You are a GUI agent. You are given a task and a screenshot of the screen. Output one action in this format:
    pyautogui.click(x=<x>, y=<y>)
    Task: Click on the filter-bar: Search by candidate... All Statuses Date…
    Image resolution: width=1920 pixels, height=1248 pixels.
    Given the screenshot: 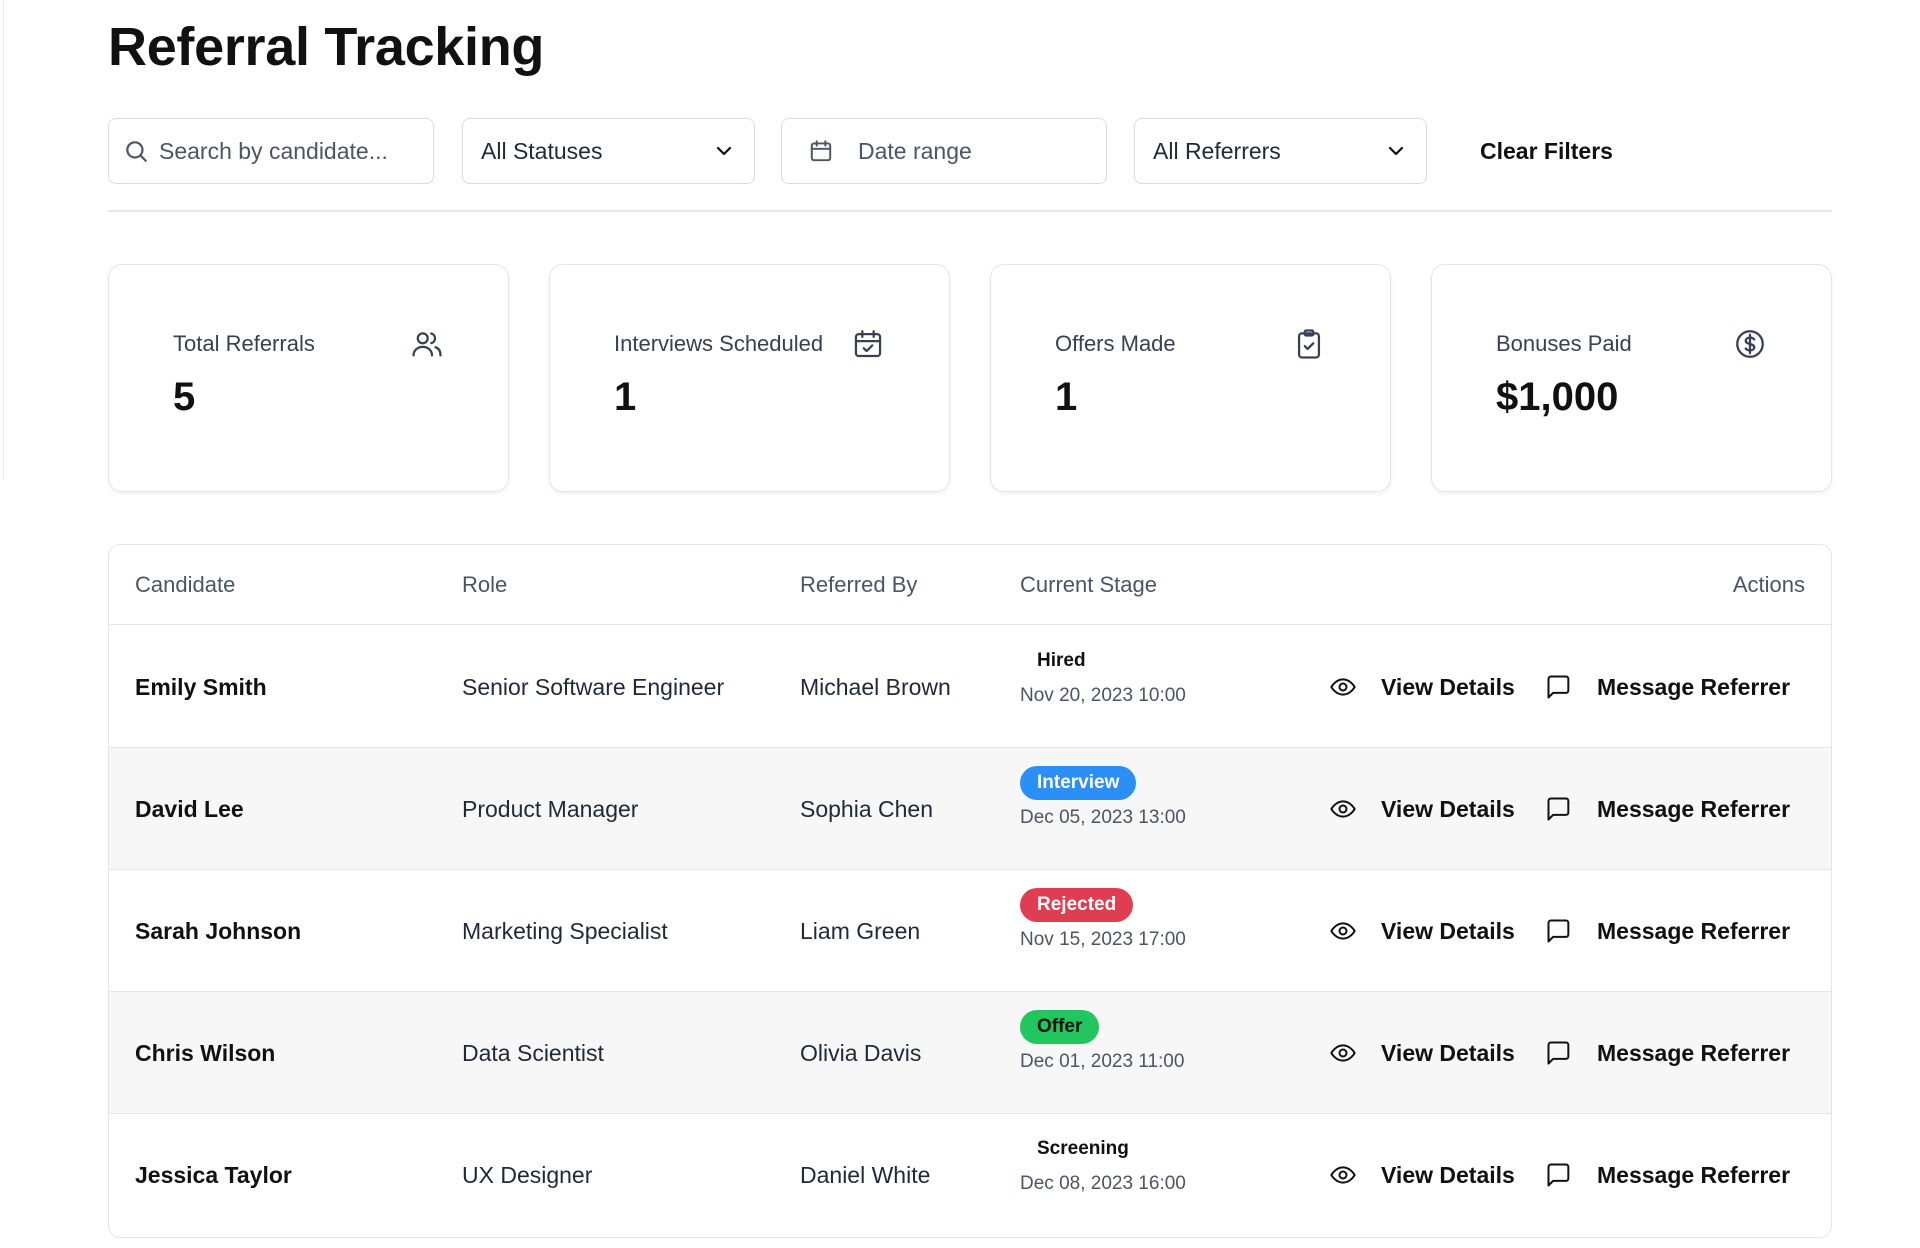 What is the action you would take?
    pyautogui.click(x=970, y=151)
    